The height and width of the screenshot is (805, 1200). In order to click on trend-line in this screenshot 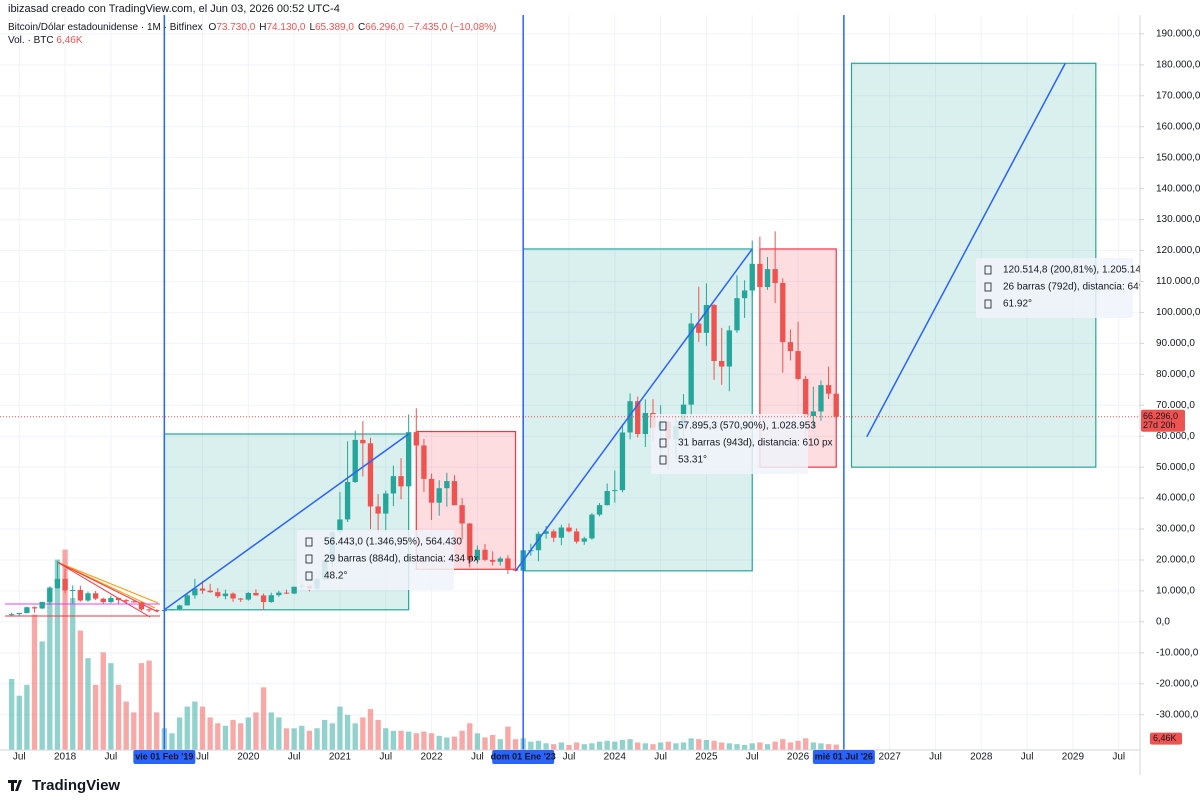, I will do `click(633, 410)`.